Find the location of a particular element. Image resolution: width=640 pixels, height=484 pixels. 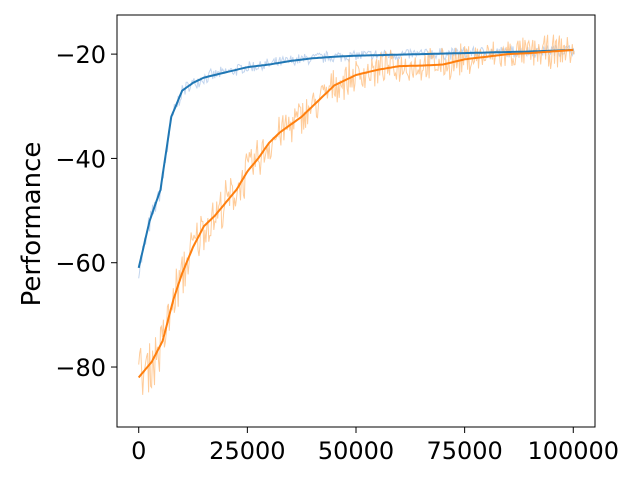

y-tick-label: −20 is located at coordinates (80, 55).